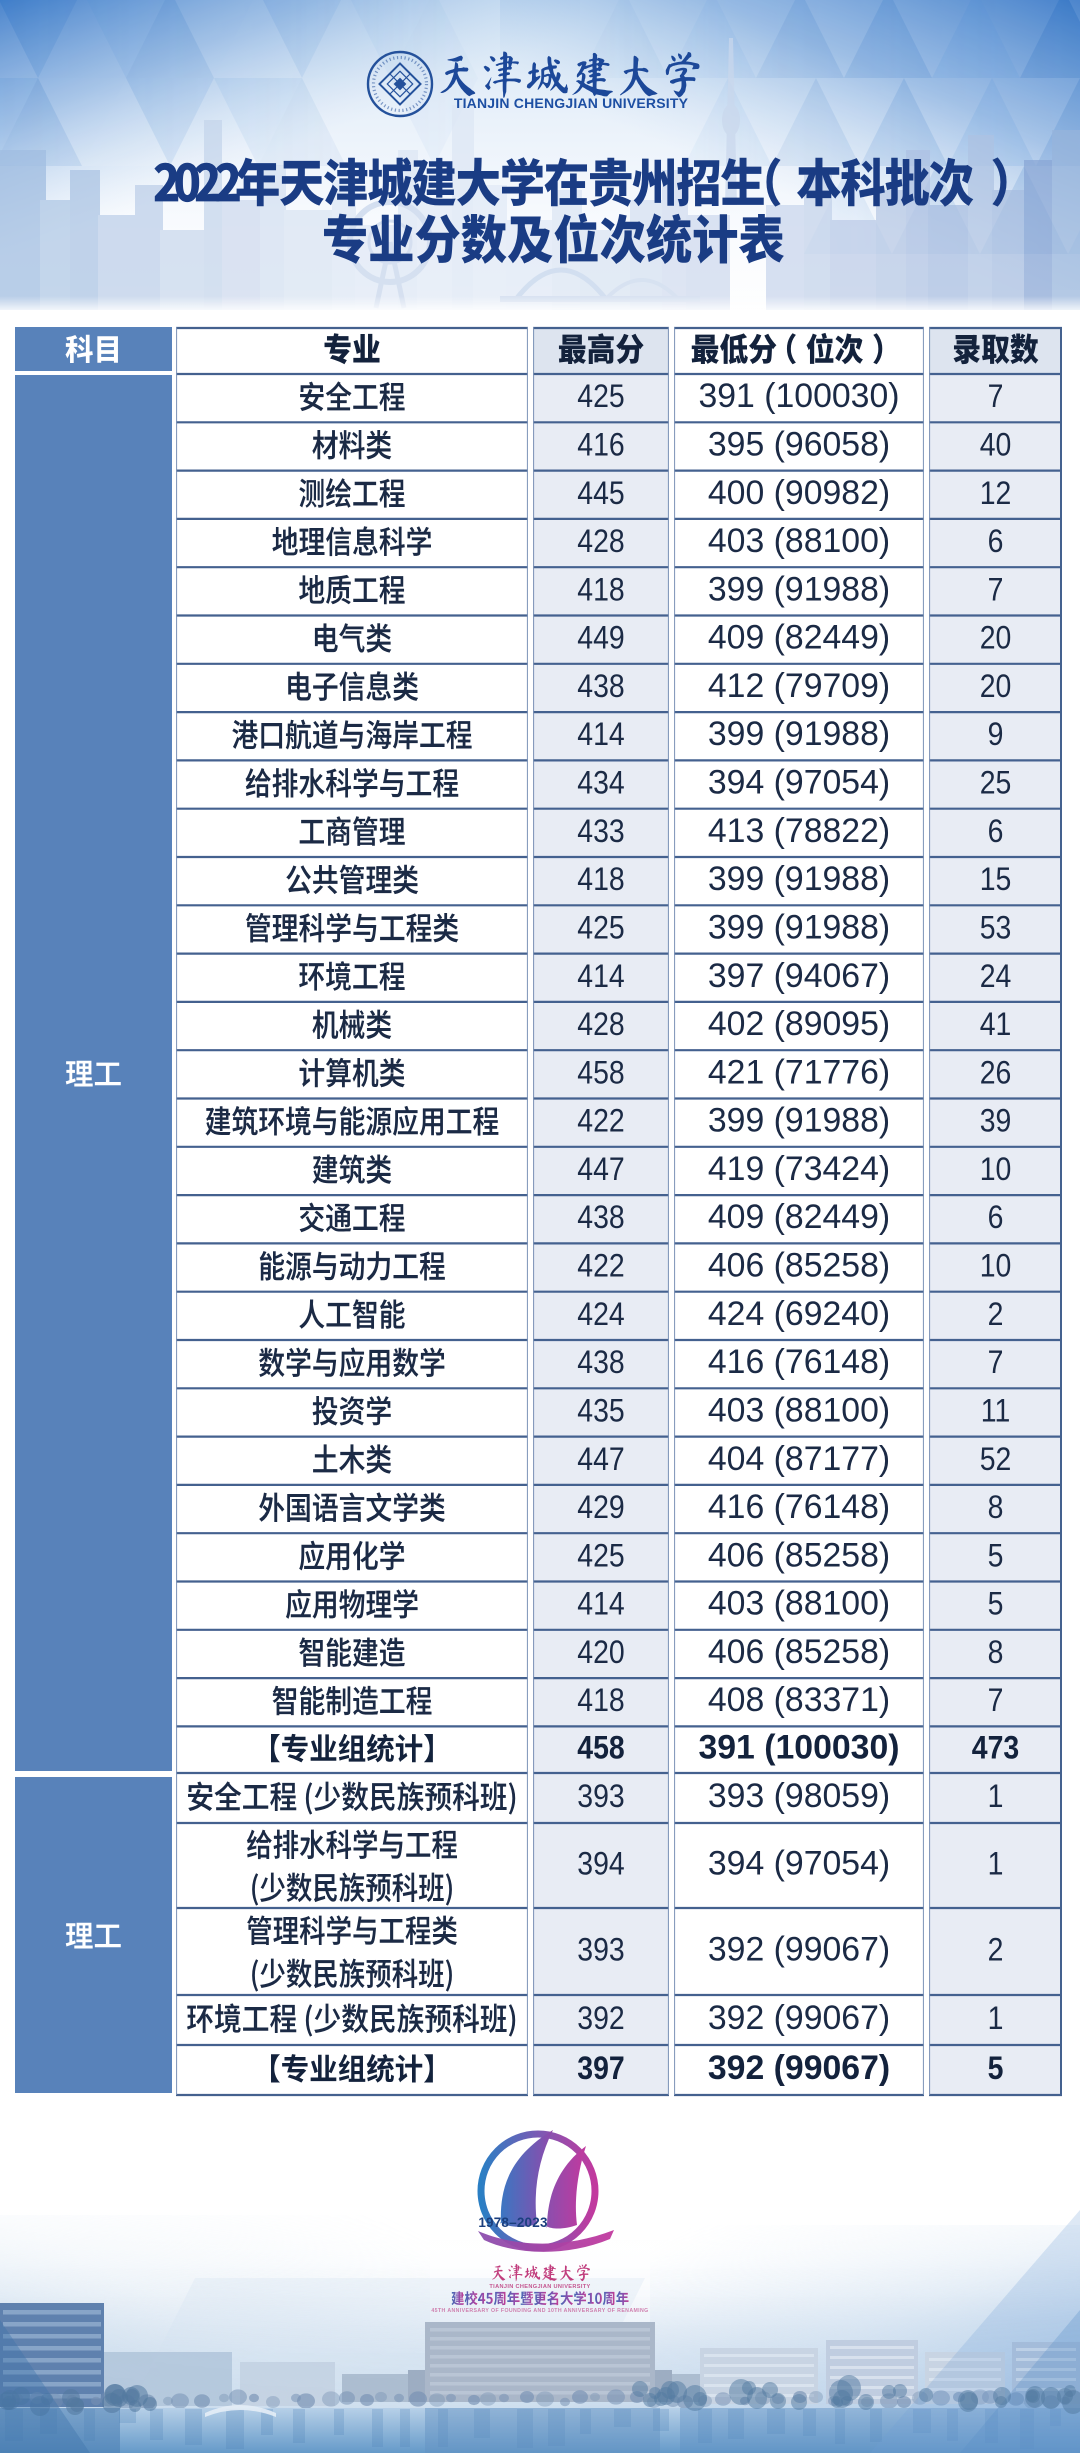 The width and height of the screenshot is (1080, 2453). Describe the element at coordinates (996, 734) in the screenshot. I see `svg-text: 9` at that location.